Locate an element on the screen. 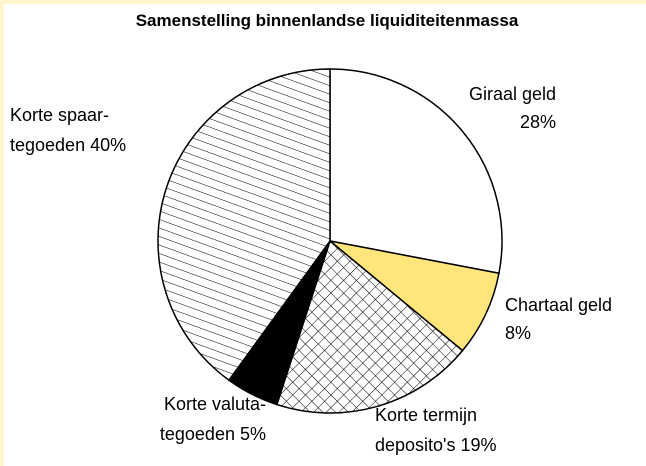  category-line: Chartaal geld is located at coordinates (558, 305).